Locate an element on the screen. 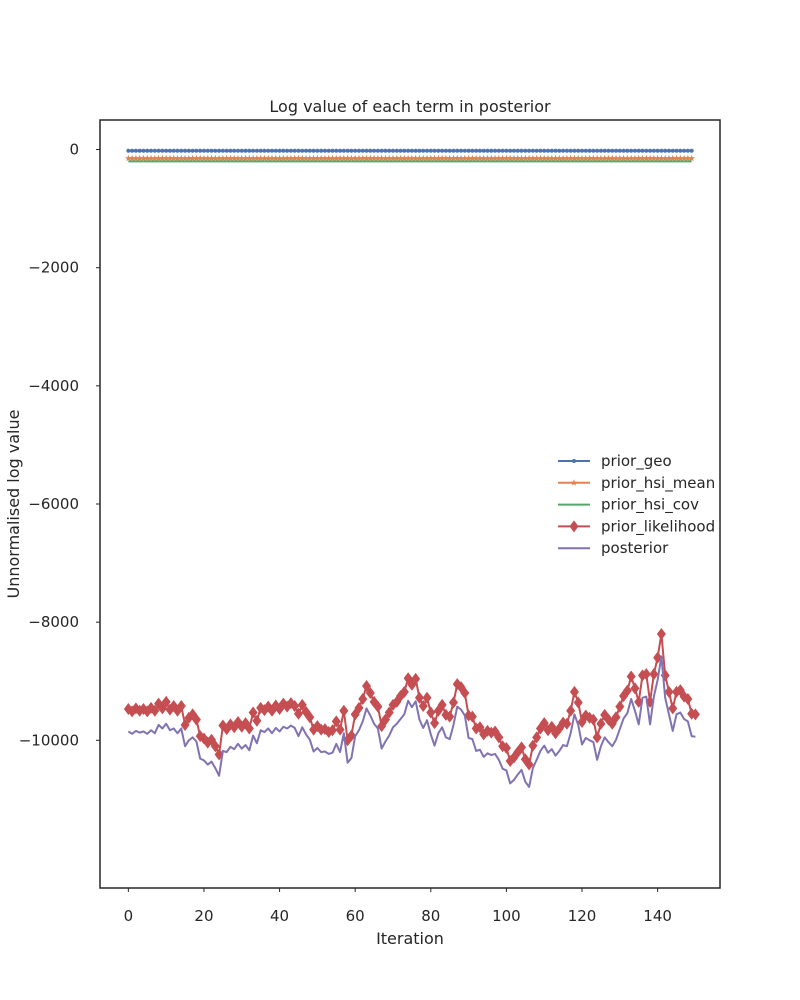  x-tick-label: 120 is located at coordinates (582, 916).